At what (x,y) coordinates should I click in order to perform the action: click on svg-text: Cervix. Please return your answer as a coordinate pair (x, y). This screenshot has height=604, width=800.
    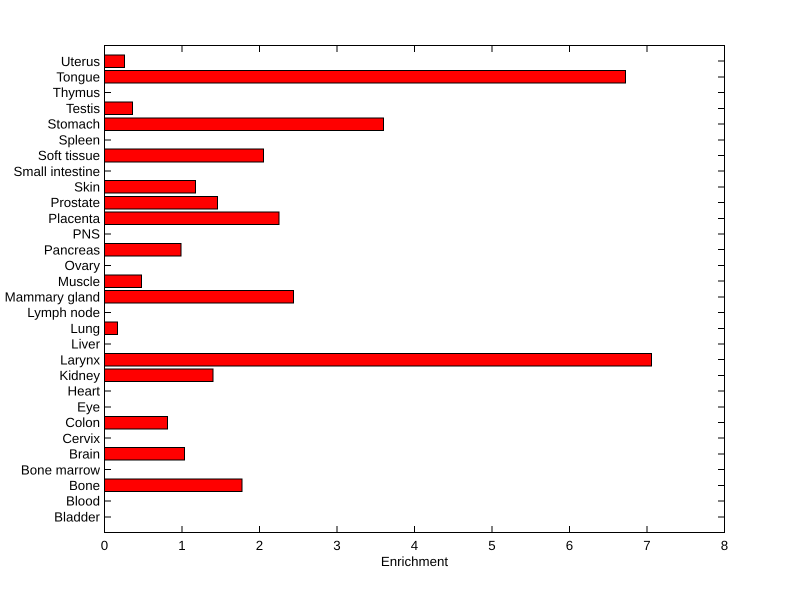
    Looking at the image, I should click on (81, 438).